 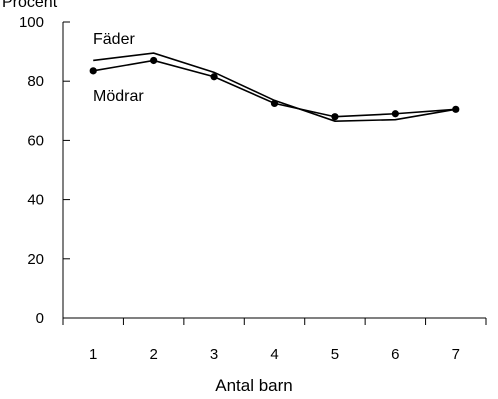 I want to click on x-tick-label: 1, so click(x=93, y=354).